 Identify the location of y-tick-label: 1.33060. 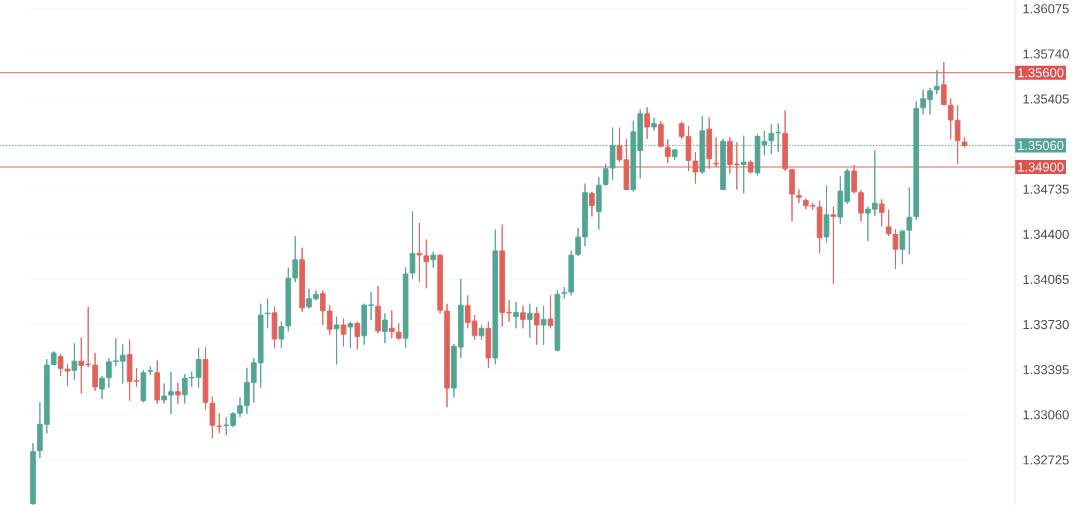
(1046, 415).